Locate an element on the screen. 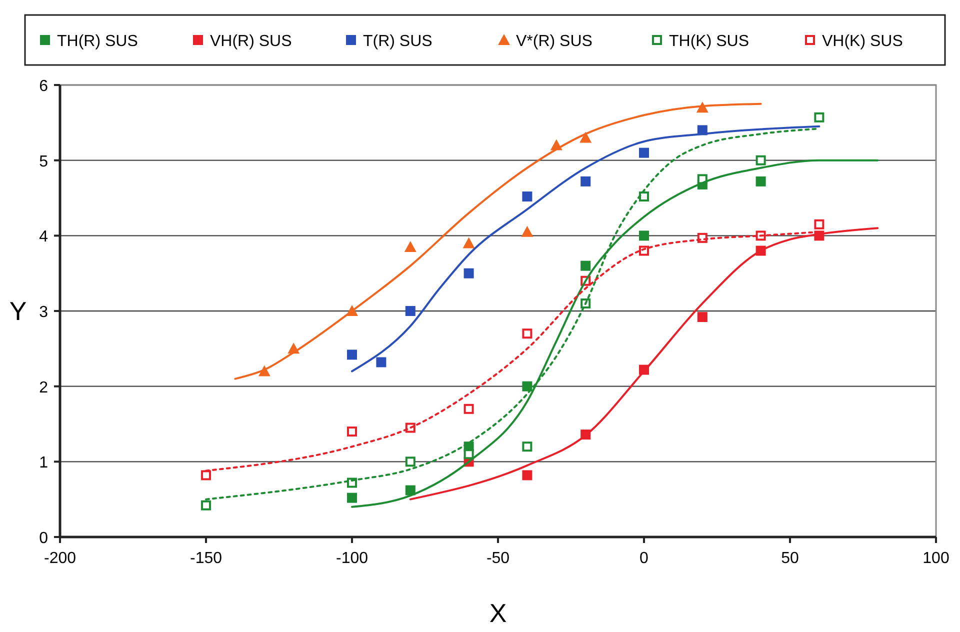 The width and height of the screenshot is (960, 632). x-tick-label: -150 is located at coordinates (206, 558).